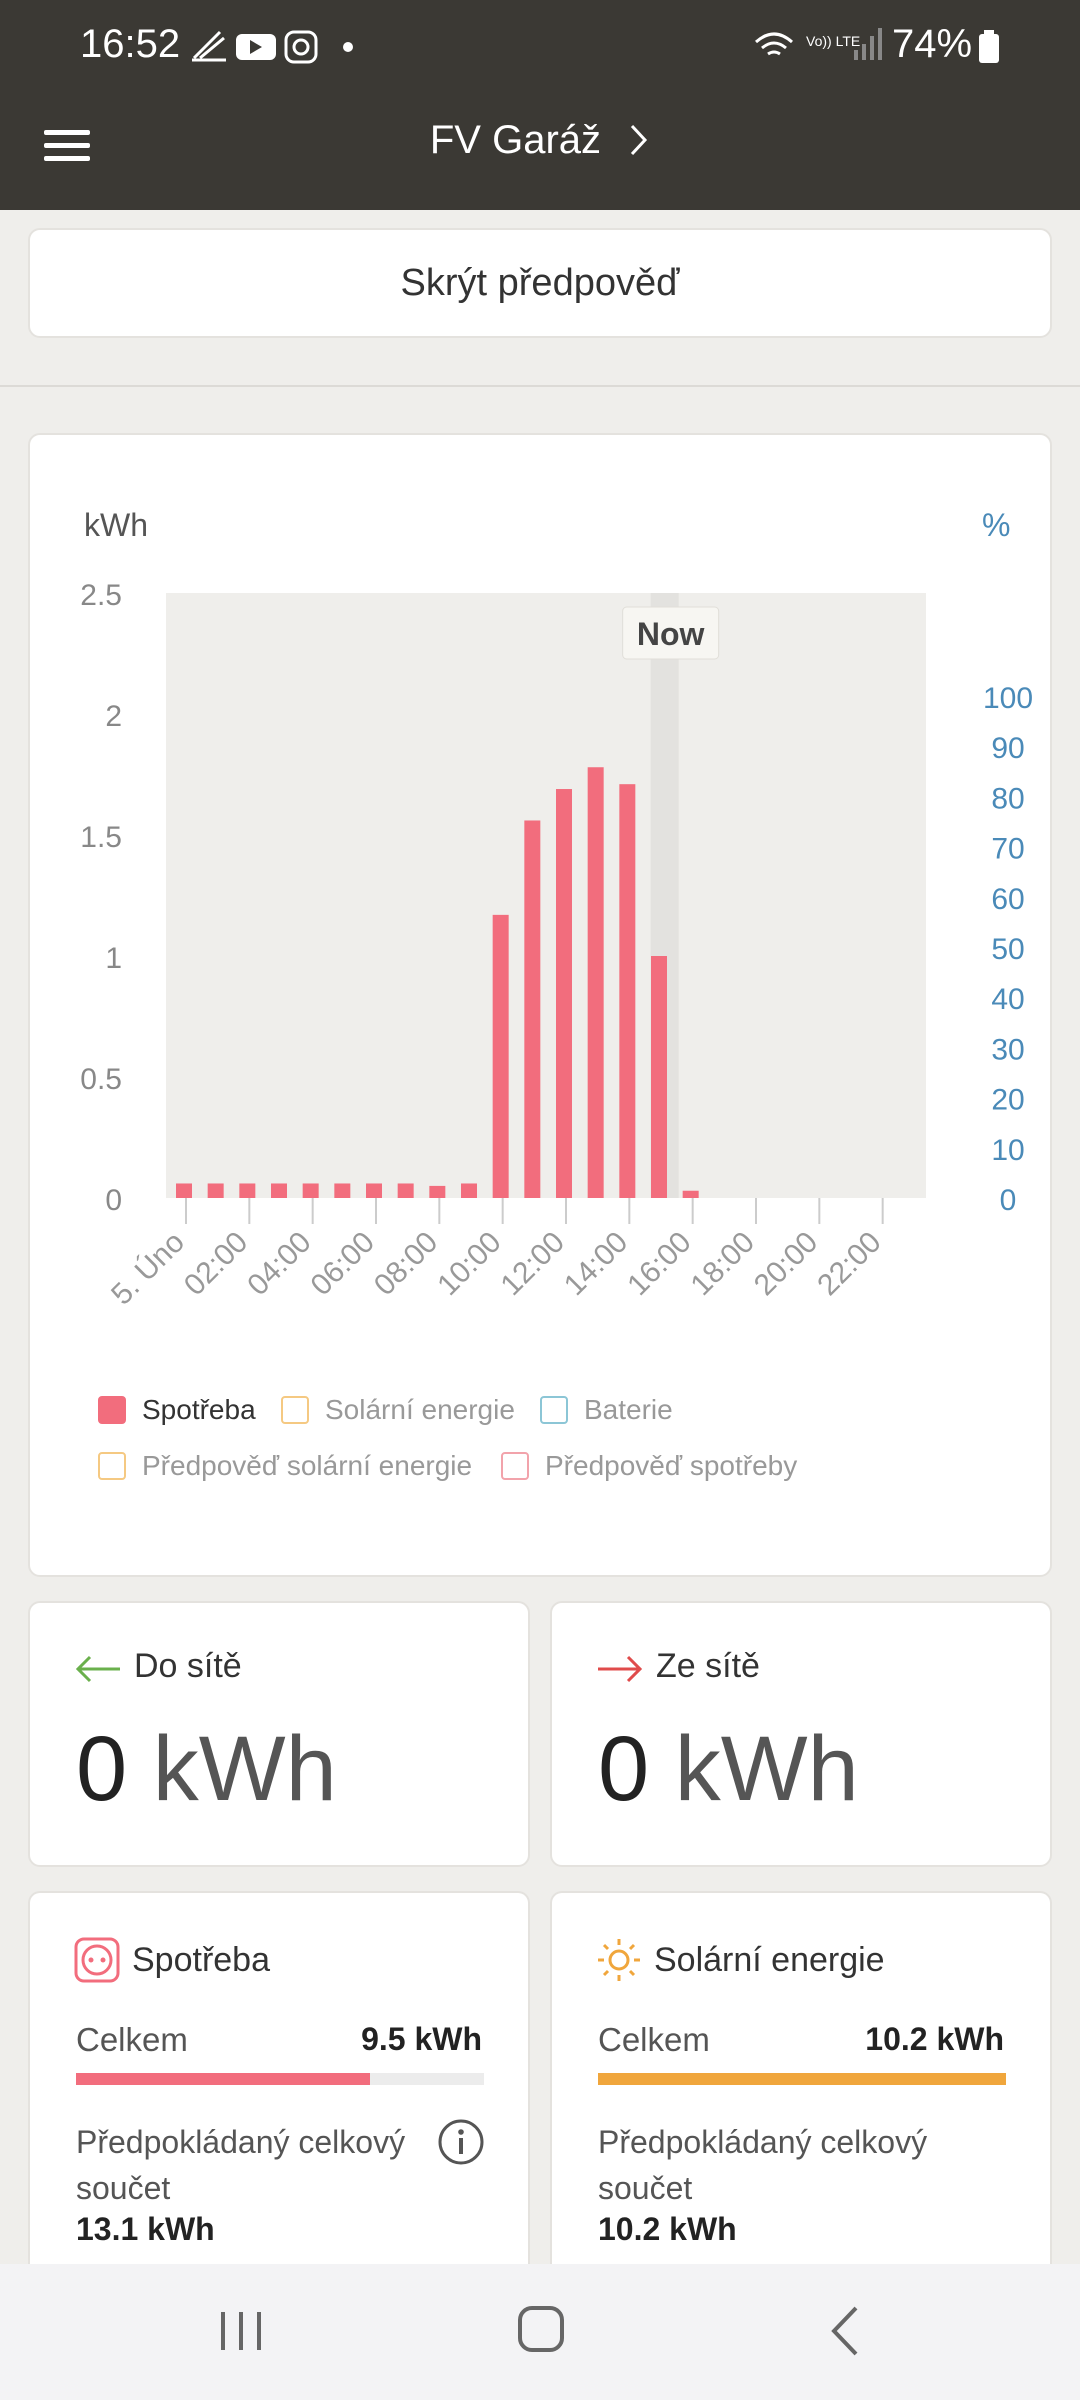 This screenshot has height=2400, width=1080. What do you see at coordinates (216, 1264) in the screenshot?
I see `x-tick-label: 02:00` at bounding box center [216, 1264].